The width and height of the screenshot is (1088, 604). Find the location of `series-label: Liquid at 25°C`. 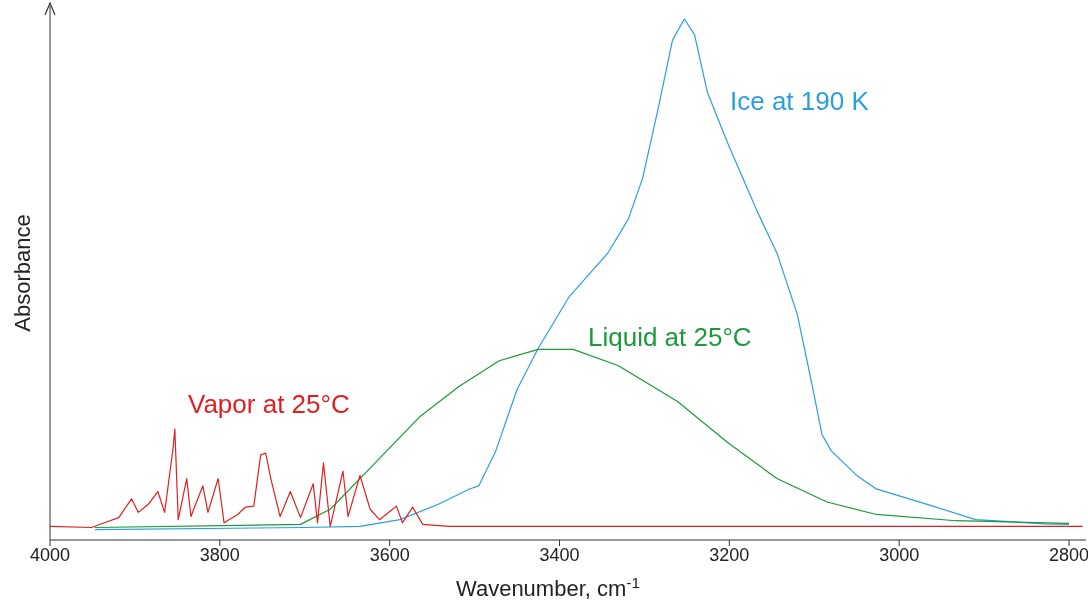

series-label: Liquid at 25°C is located at coordinates (670, 337).